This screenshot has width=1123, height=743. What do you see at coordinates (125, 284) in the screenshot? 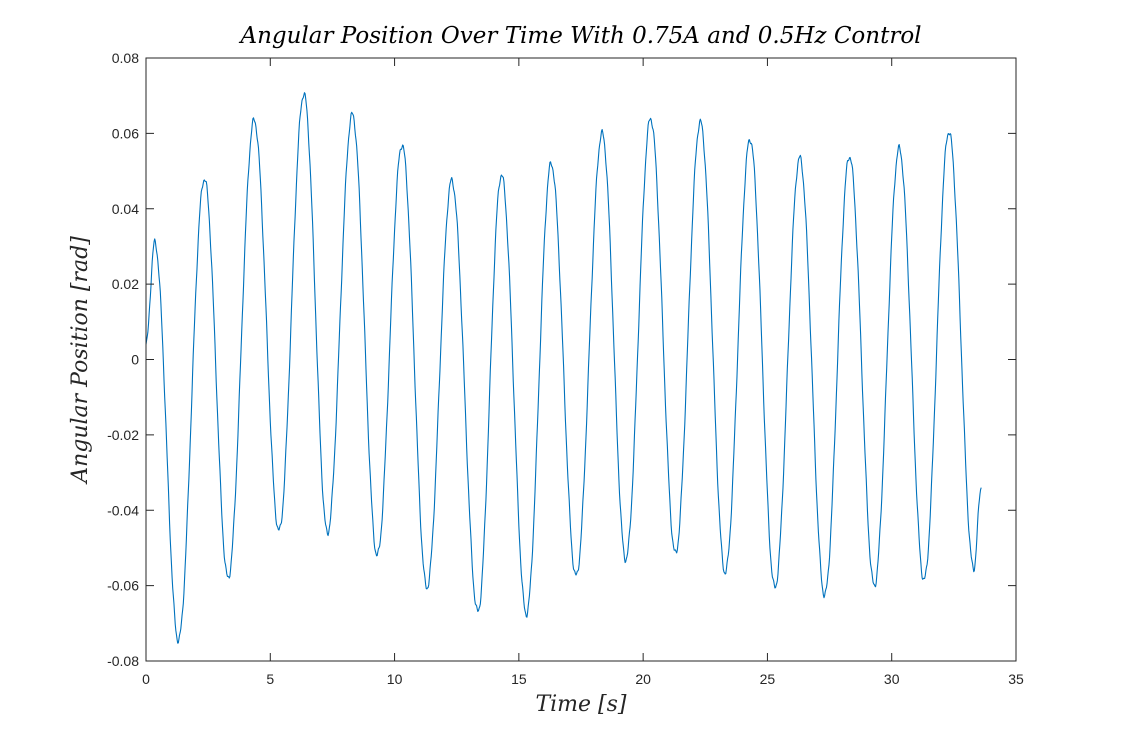
I see `y-tick-label: 0.02` at bounding box center [125, 284].